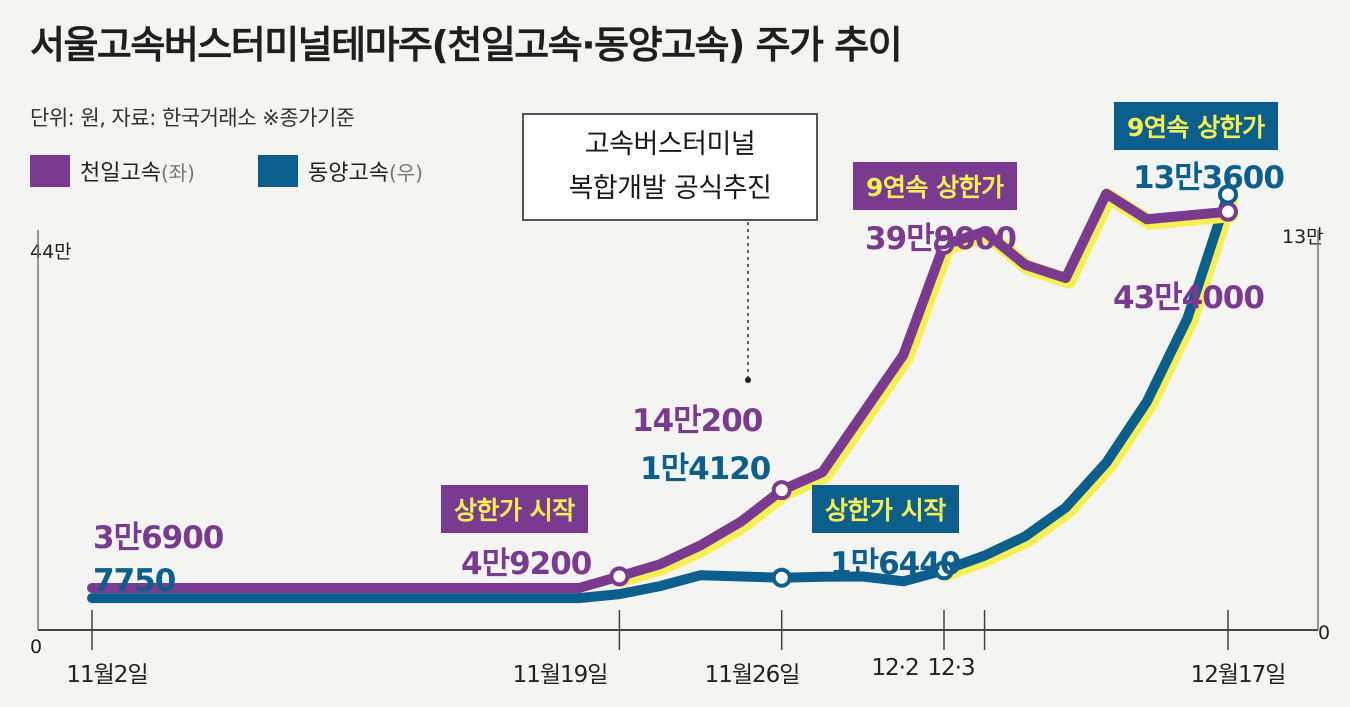 This screenshot has height=707, width=1350. What do you see at coordinates (670, 167) in the screenshot?
I see `callout-box: 고속버스터미널 복합개발 공식추진` at bounding box center [670, 167].